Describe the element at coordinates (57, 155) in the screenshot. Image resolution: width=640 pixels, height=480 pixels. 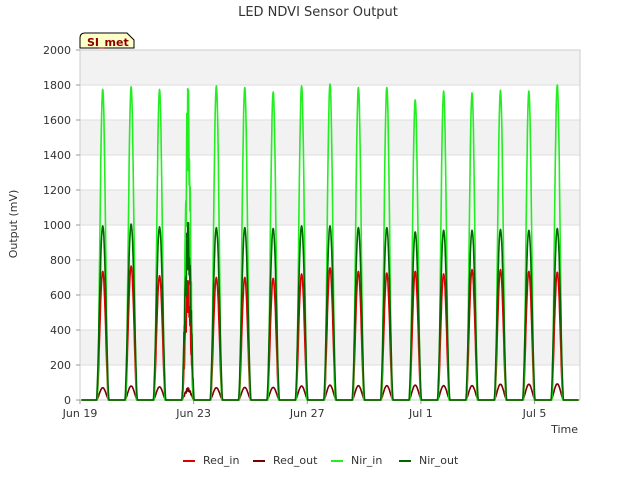
I see `y-tick-label: 1400` at that location.